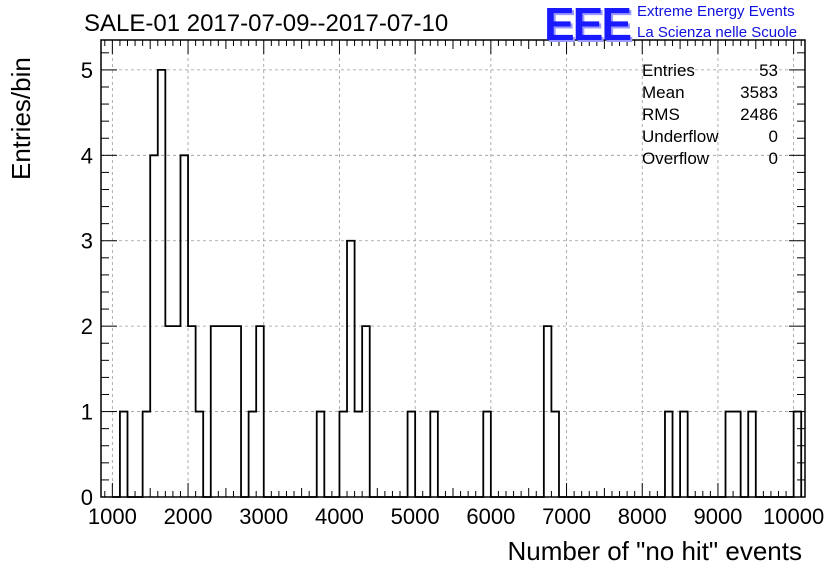  Describe the element at coordinates (87, 241) in the screenshot. I see `y-tick-label: 3` at that location.